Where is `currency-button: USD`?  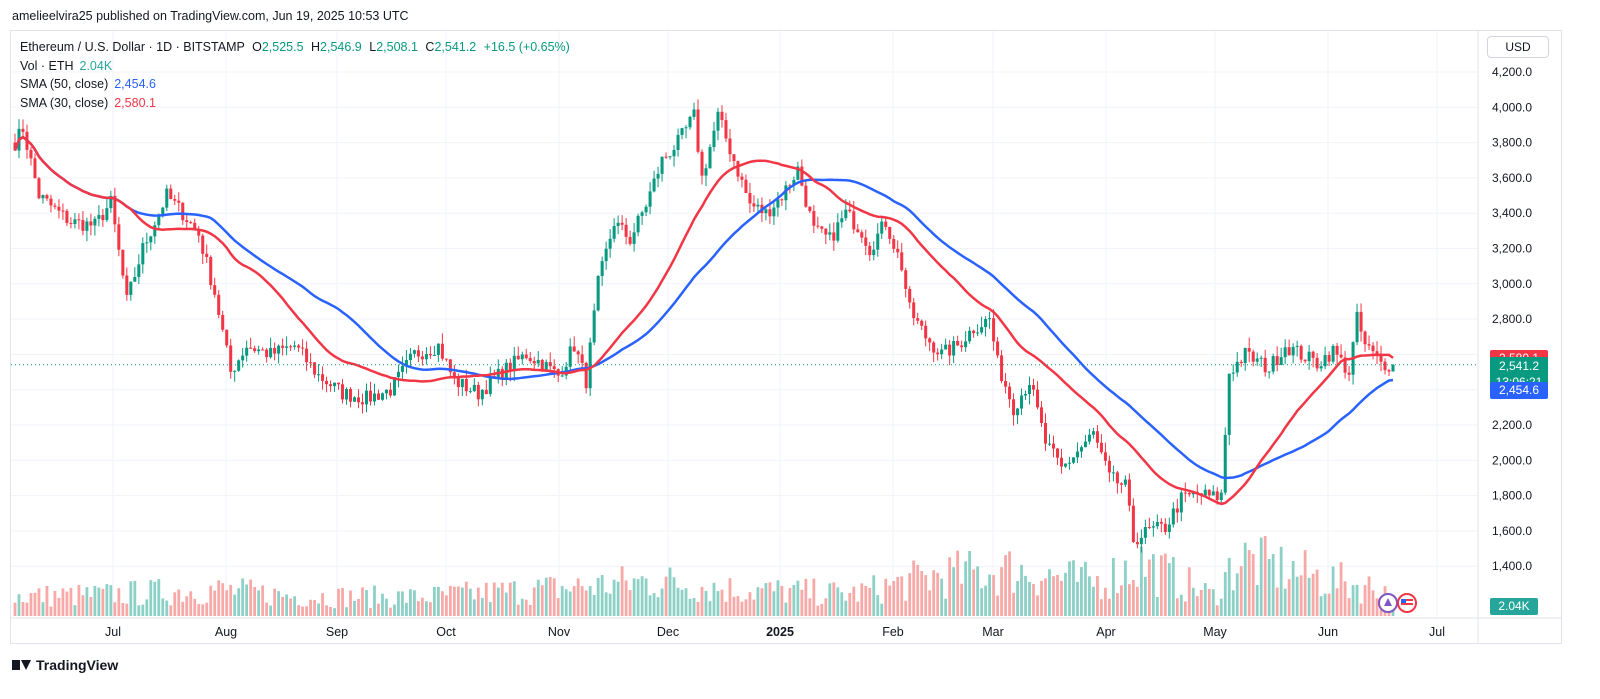
currency-button: USD is located at coordinates (1518, 47).